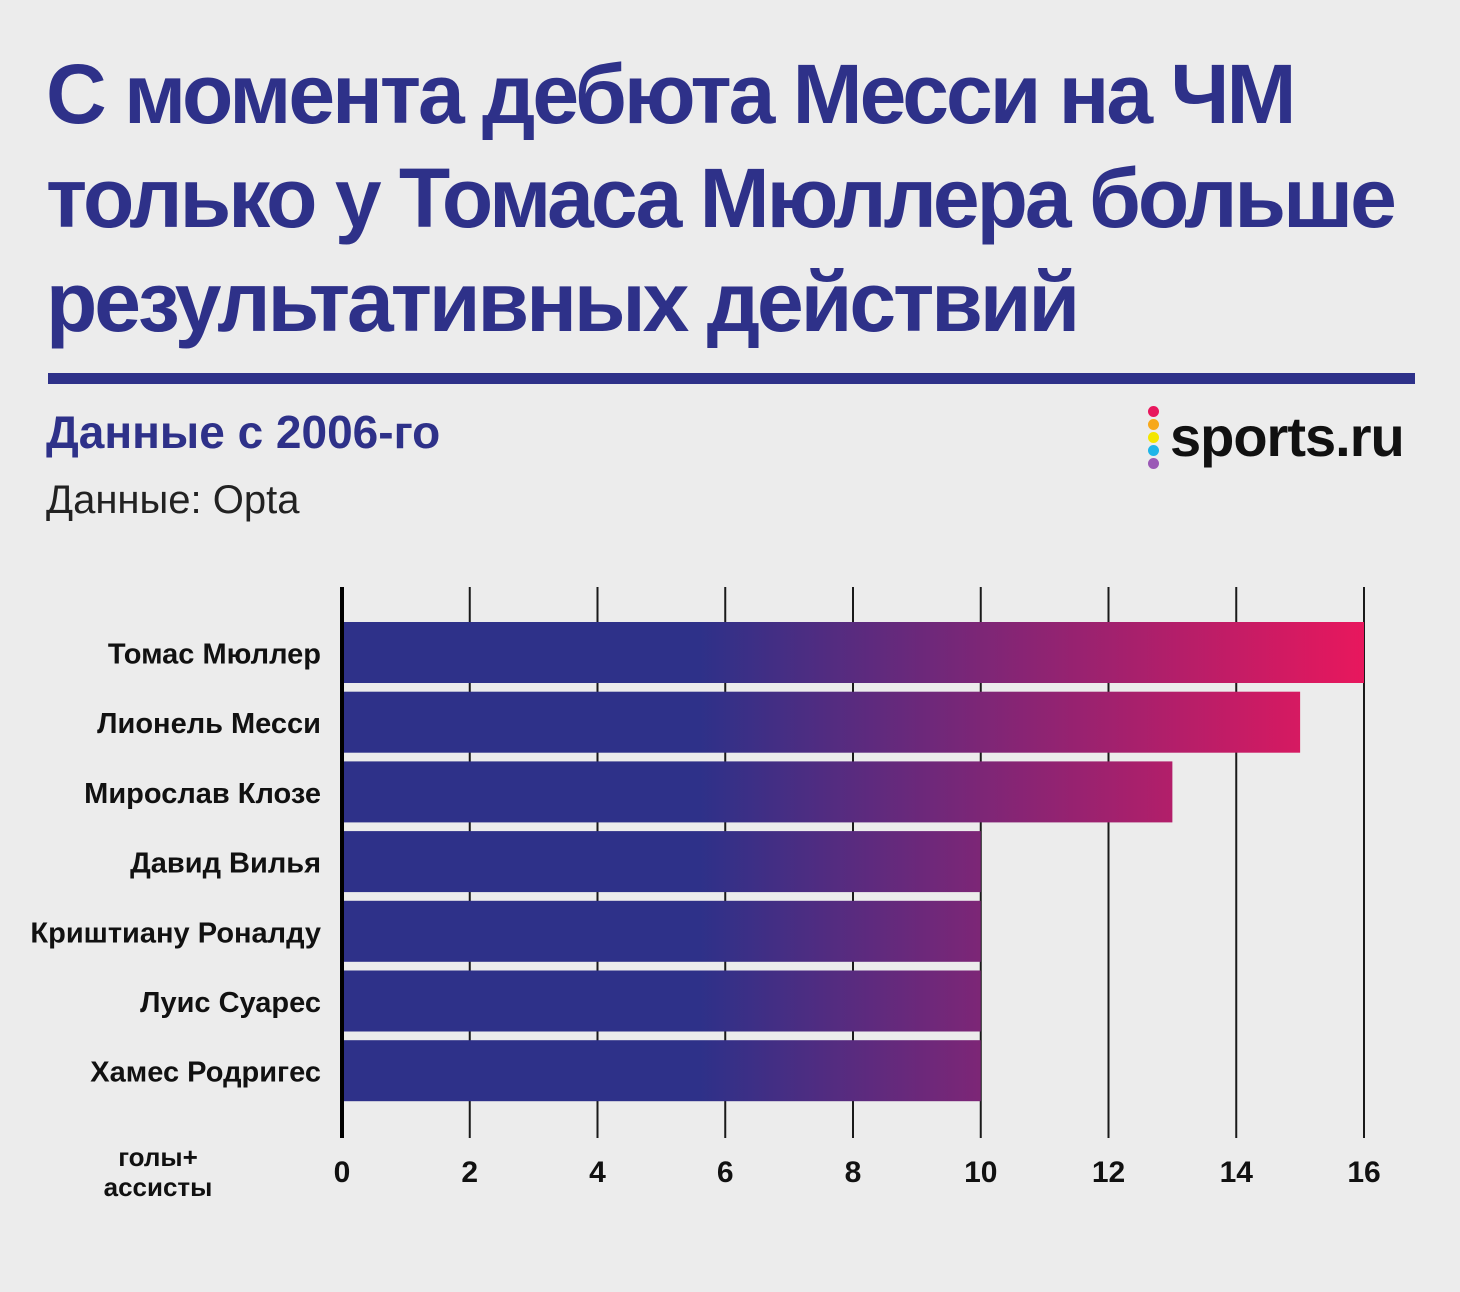 The height and width of the screenshot is (1292, 1460). What do you see at coordinates (230, 1003) in the screenshot?
I see `category-label: Луис Суарес` at bounding box center [230, 1003].